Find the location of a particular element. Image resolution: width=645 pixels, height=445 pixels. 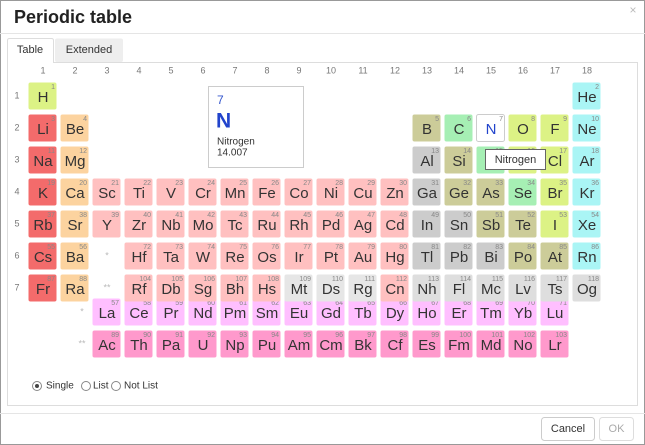

element-cell: 19K is located at coordinates (42, 192).